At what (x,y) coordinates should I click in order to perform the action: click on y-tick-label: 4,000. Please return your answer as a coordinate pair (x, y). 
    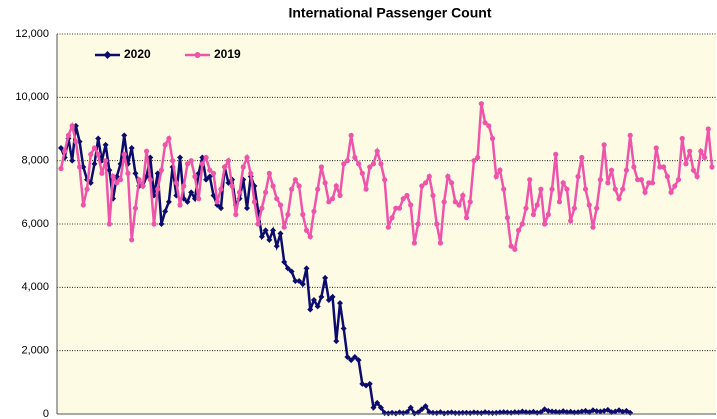
    Looking at the image, I should click on (35, 287).